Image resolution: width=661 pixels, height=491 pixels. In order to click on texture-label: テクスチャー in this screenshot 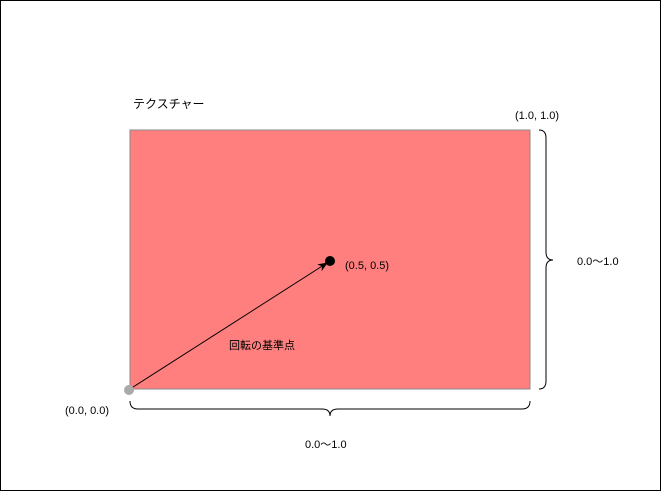, I will do `click(169, 104)`.